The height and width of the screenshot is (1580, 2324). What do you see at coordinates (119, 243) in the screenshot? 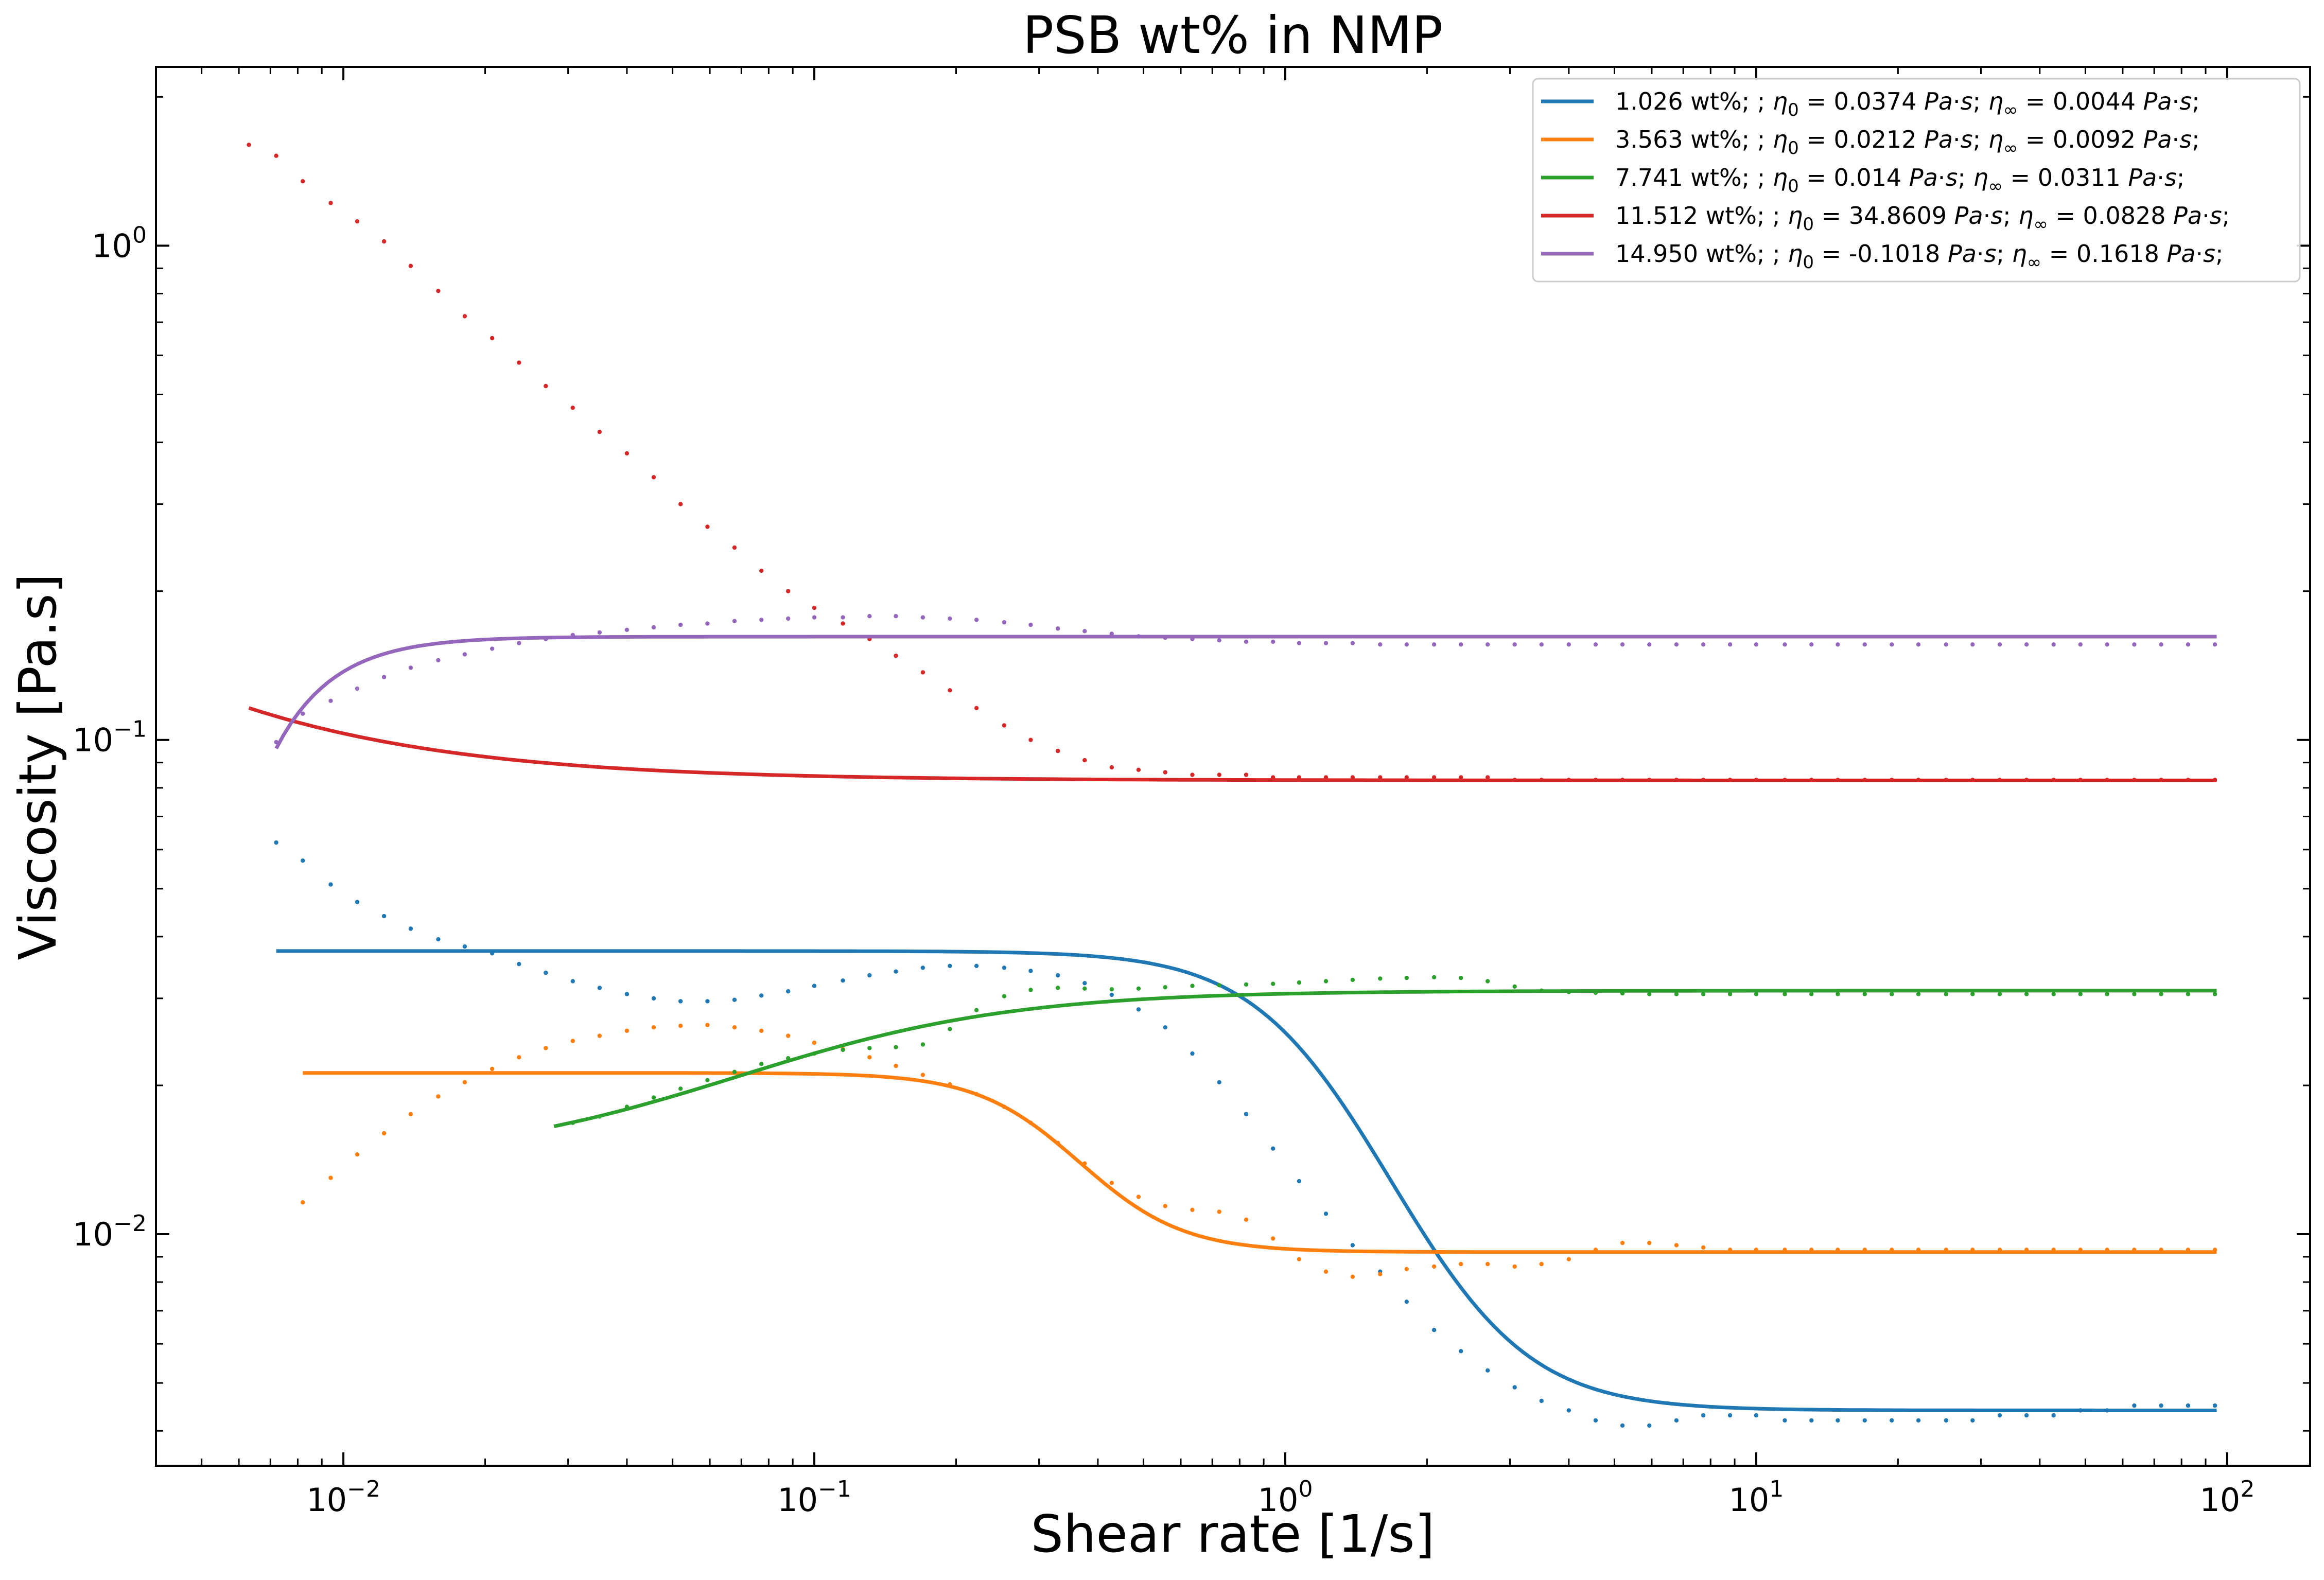
I see `y-tick-label: 10⁰` at bounding box center [119, 243].